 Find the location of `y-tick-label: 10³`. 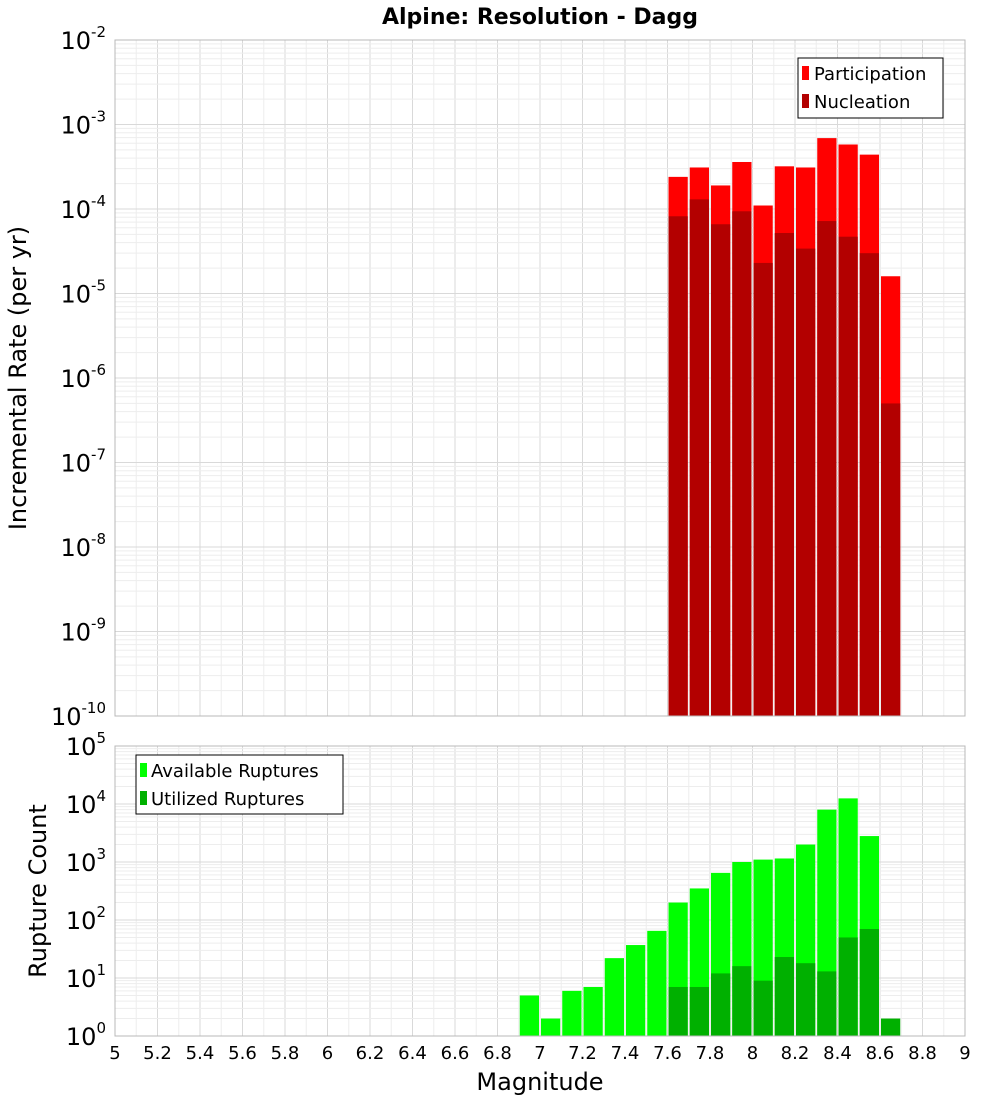

y-tick-label: 10³ is located at coordinates (86, 861).